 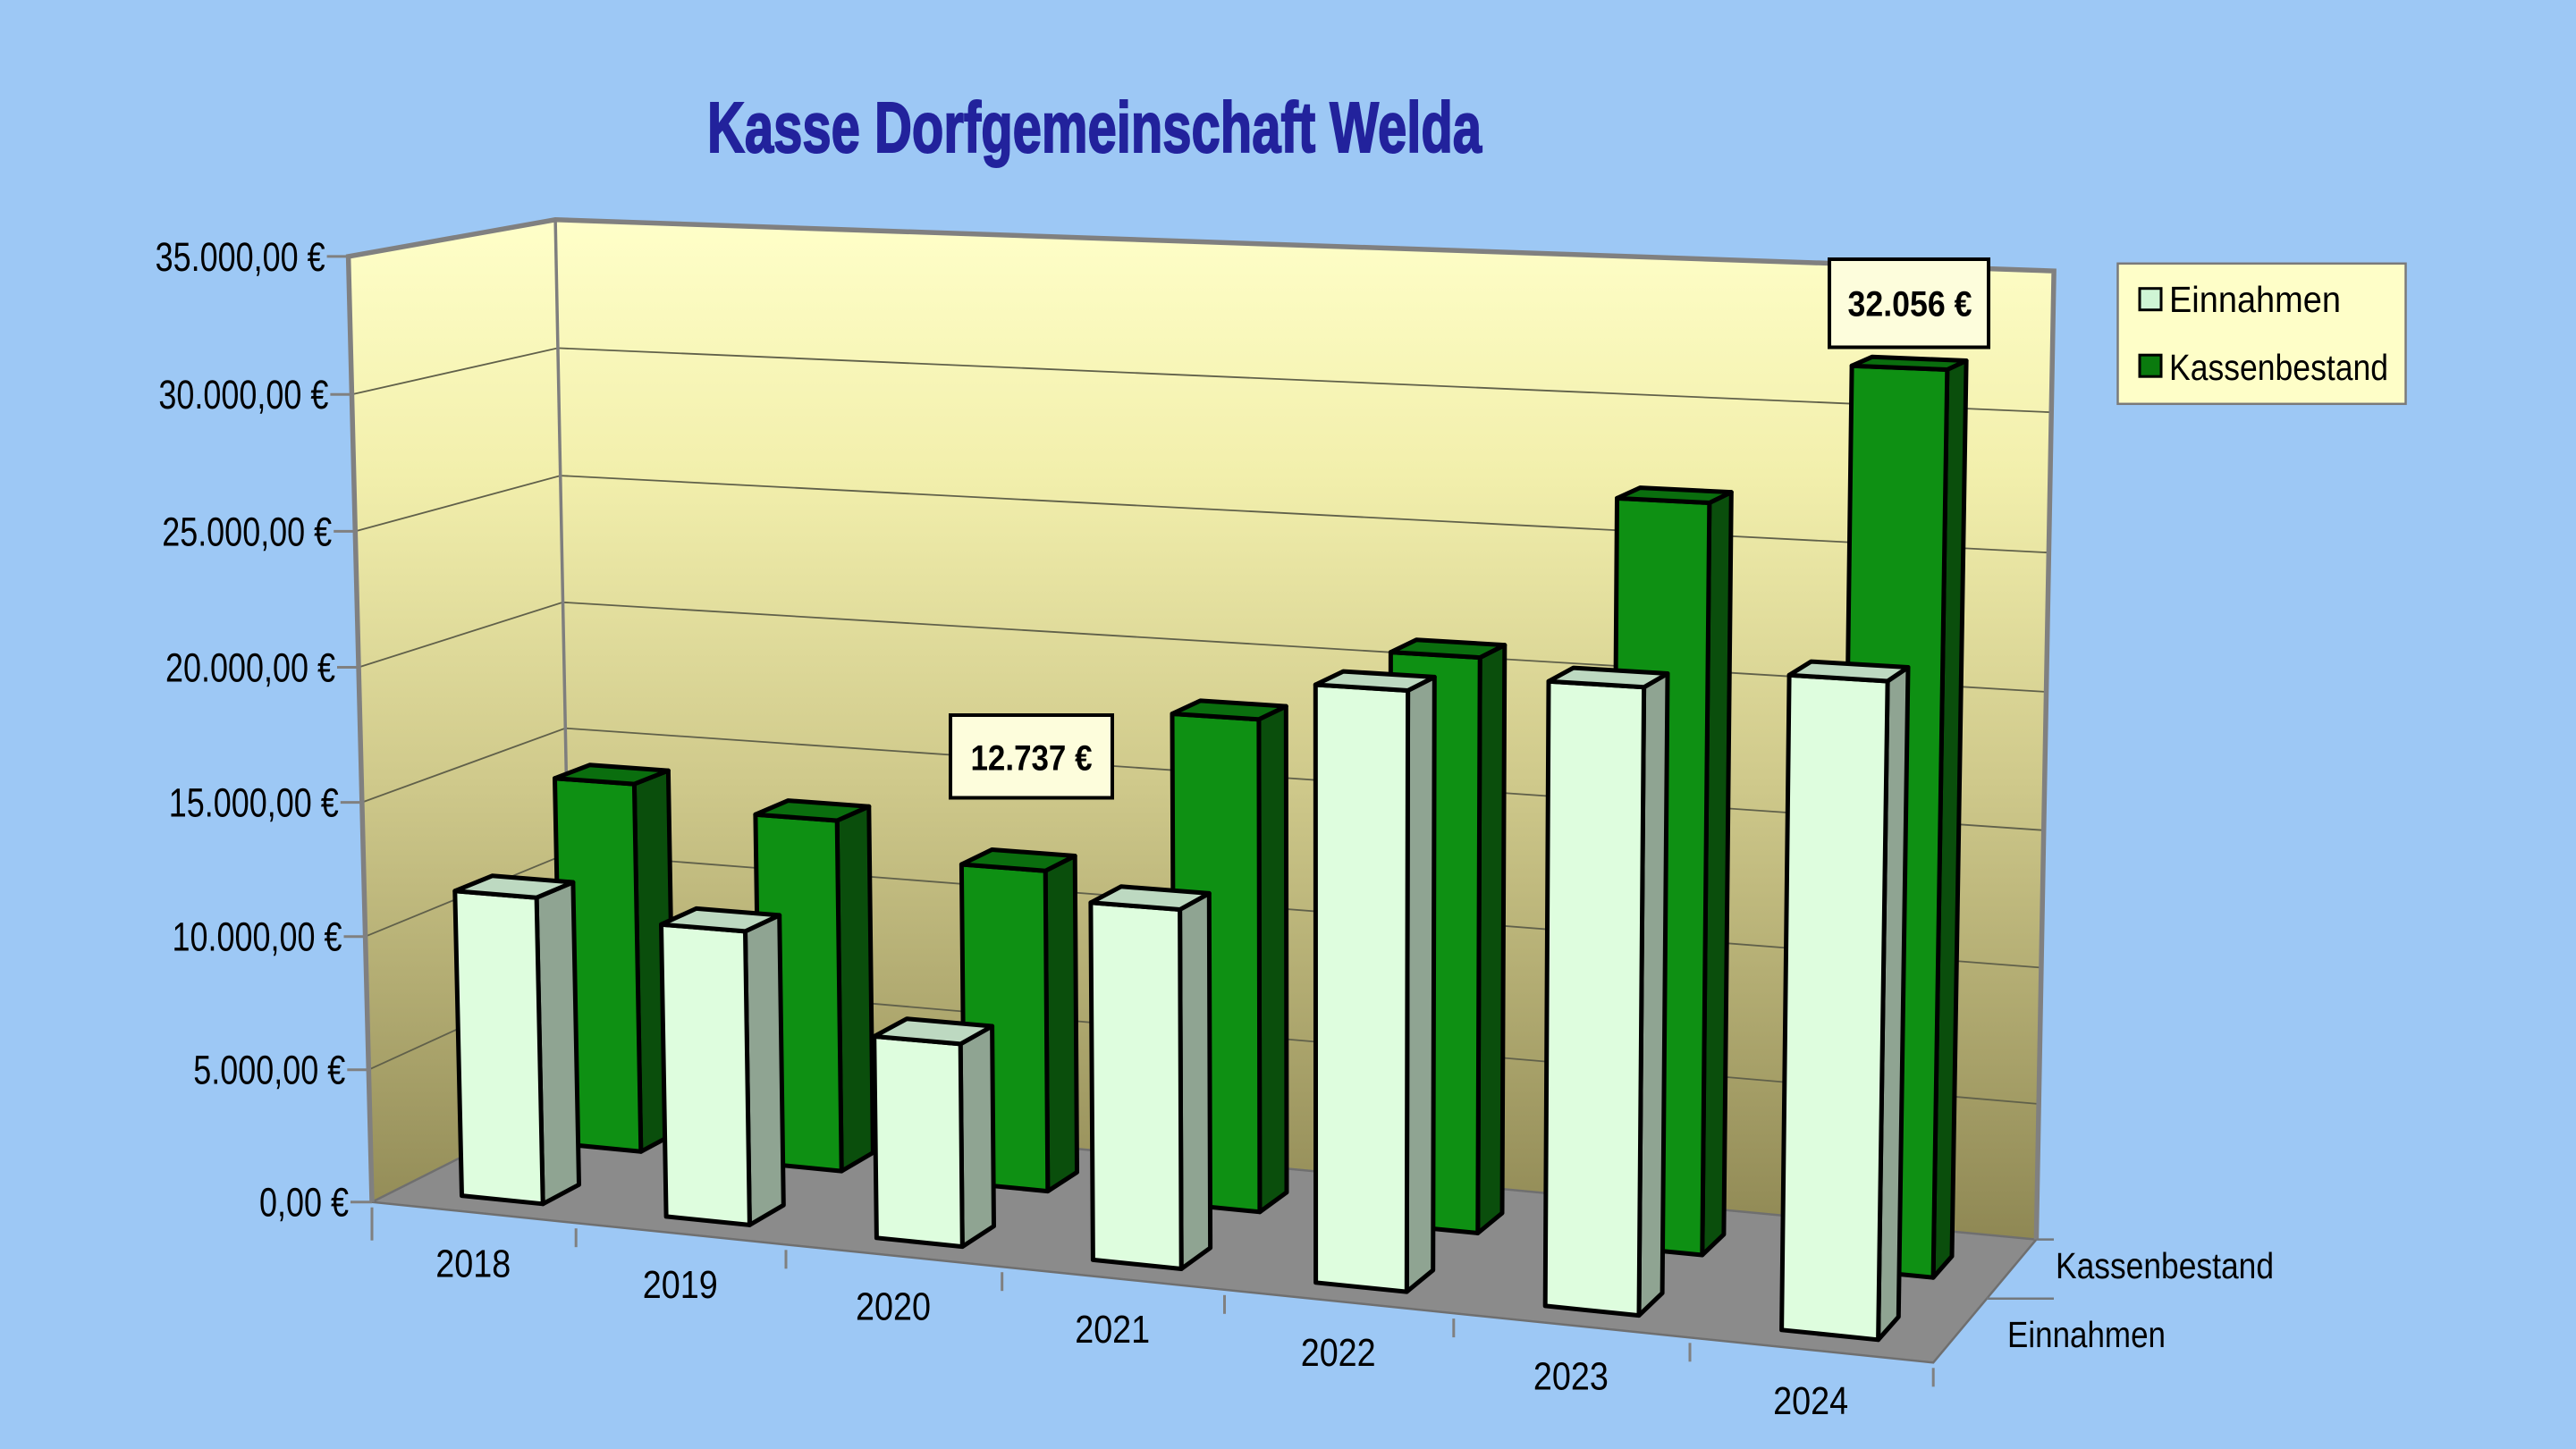 I want to click on svg-text: 32.056 €, so click(x=1910, y=304).